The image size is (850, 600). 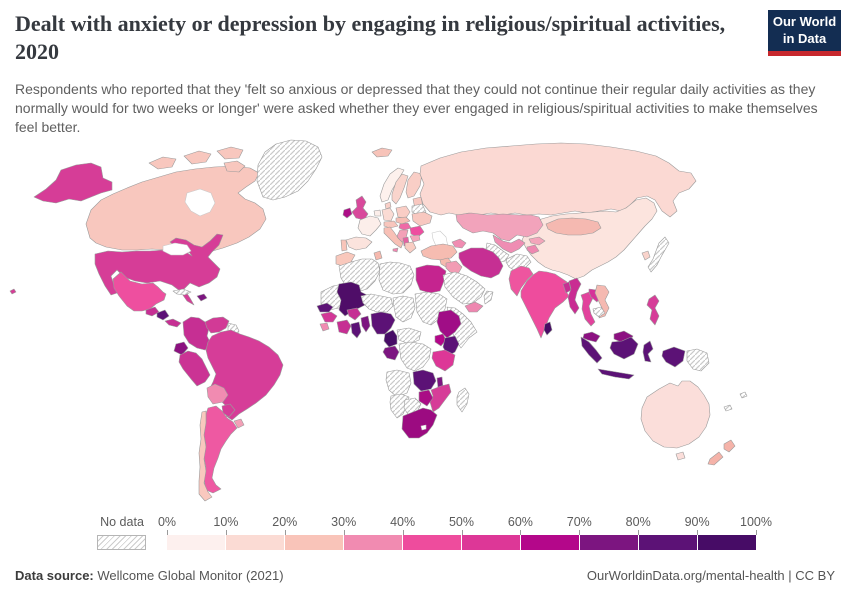 I want to click on region-papua-new-guinea, so click(x=698, y=360).